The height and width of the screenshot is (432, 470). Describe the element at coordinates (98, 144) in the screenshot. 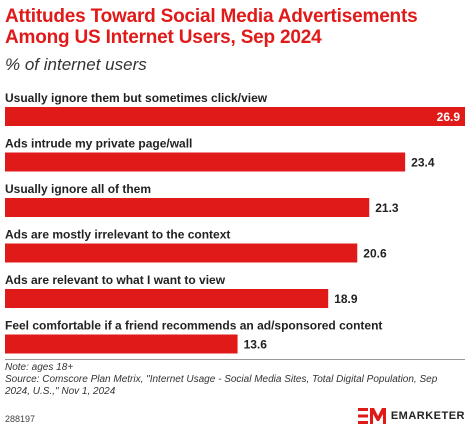

I see `category-label: Ads intrude my private page/wall` at that location.